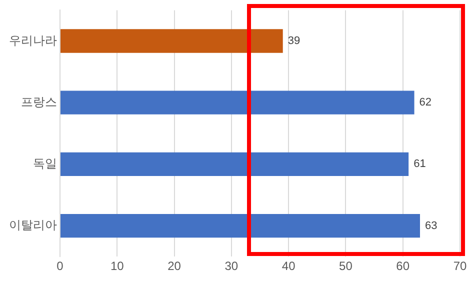 Image resolution: width=474 pixels, height=281 pixels. I want to click on x-tick-label: 30, so click(231, 266).